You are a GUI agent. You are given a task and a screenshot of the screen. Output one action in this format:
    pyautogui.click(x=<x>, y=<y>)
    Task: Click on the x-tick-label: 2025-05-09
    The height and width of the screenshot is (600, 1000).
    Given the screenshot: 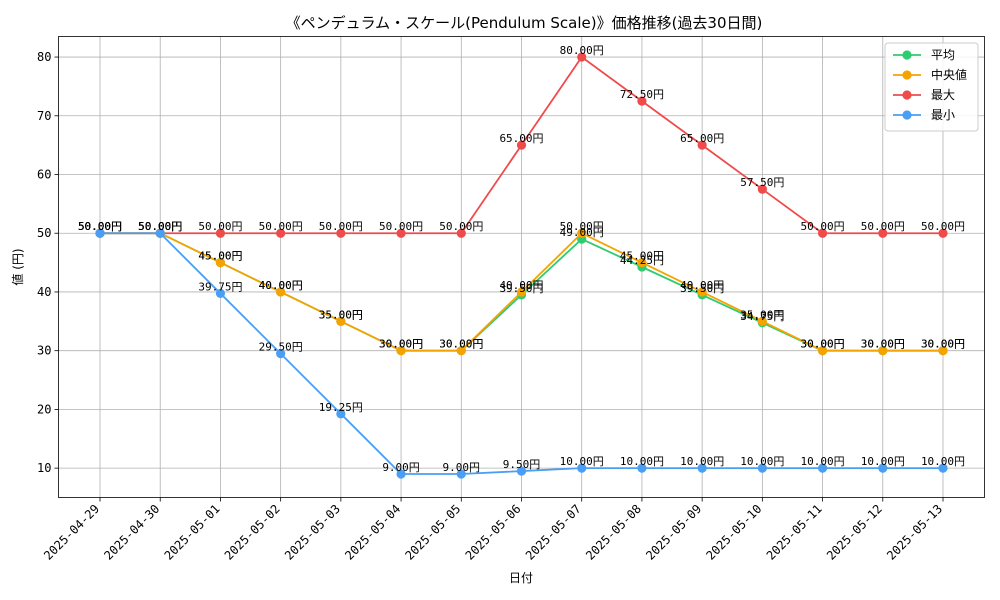 What is the action you would take?
    pyautogui.click(x=673, y=532)
    